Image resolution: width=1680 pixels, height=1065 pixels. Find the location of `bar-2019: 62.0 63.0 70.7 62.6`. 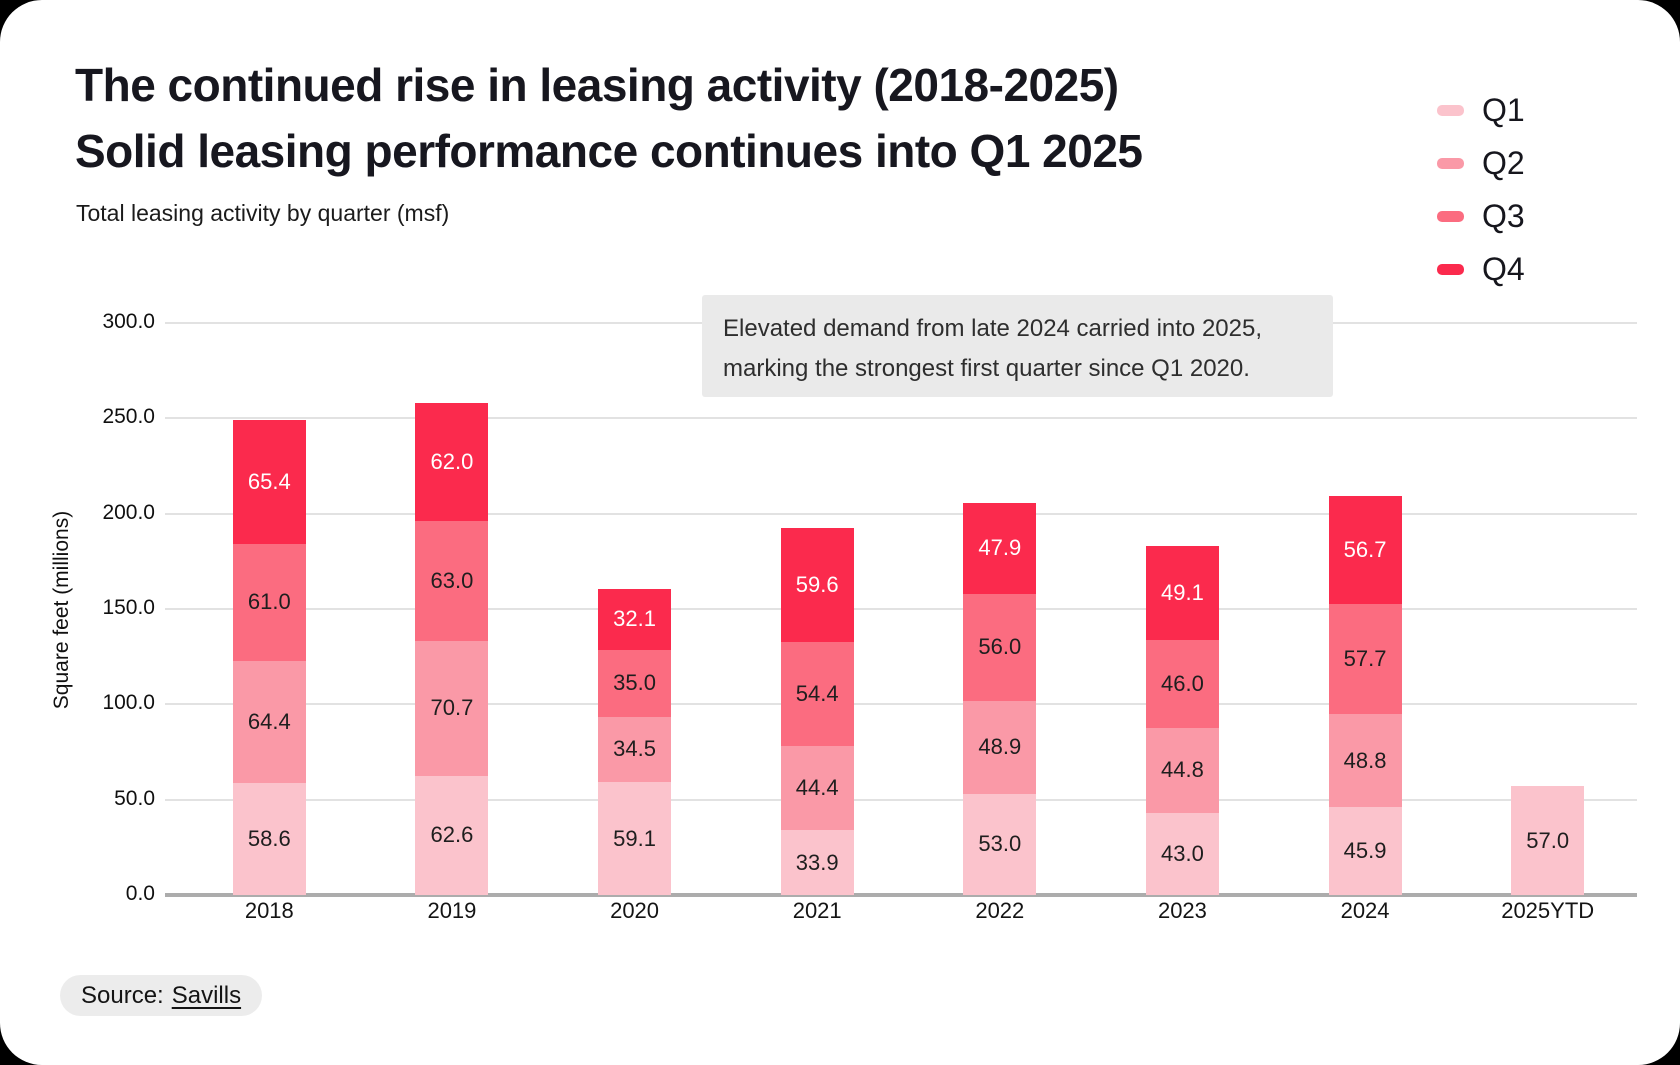

bar-2019: 62.0 63.0 70.7 62.6 is located at coordinates (452, 648).